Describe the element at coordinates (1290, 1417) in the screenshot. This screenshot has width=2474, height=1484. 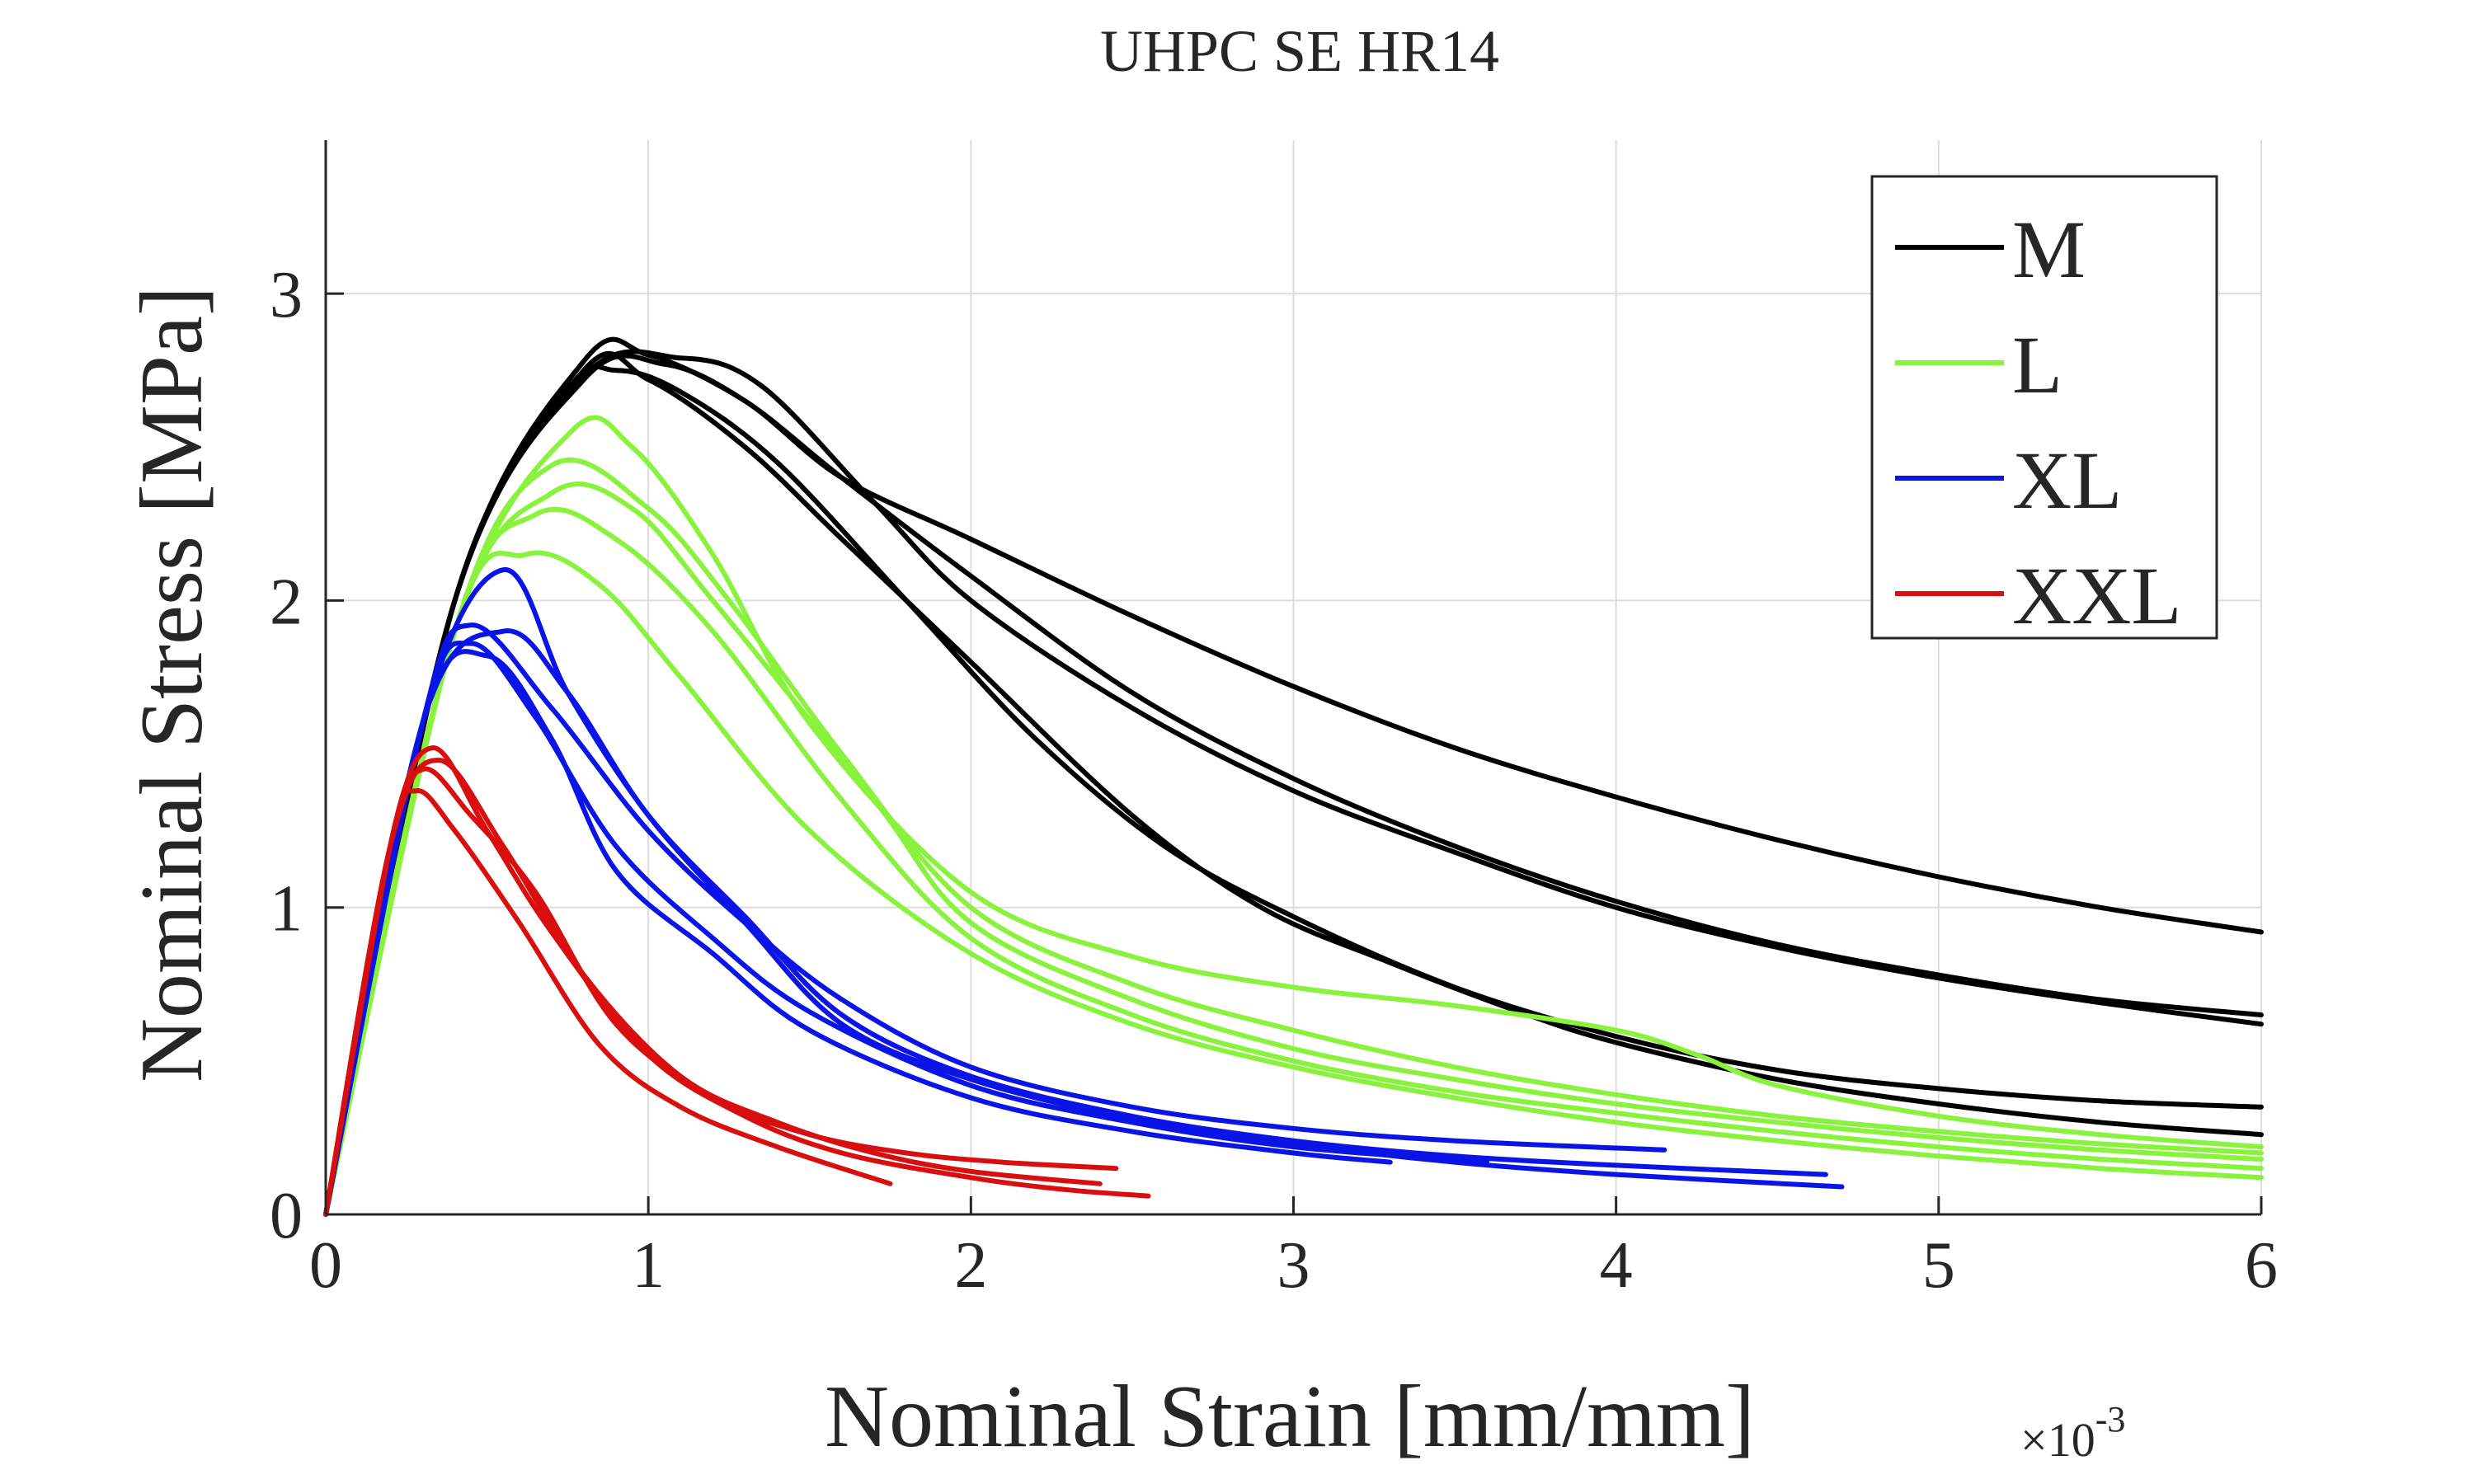
I see `x-axis-label: Nominal Strain [mm/mm]` at that location.